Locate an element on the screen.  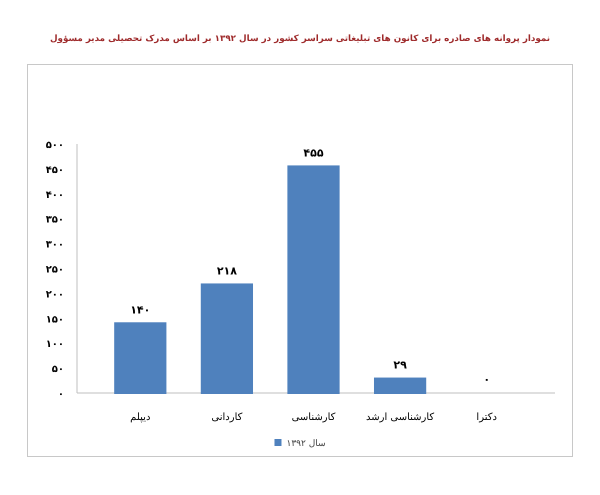
y-tick-label: ۵۰۰ is located at coordinates (55, 145).